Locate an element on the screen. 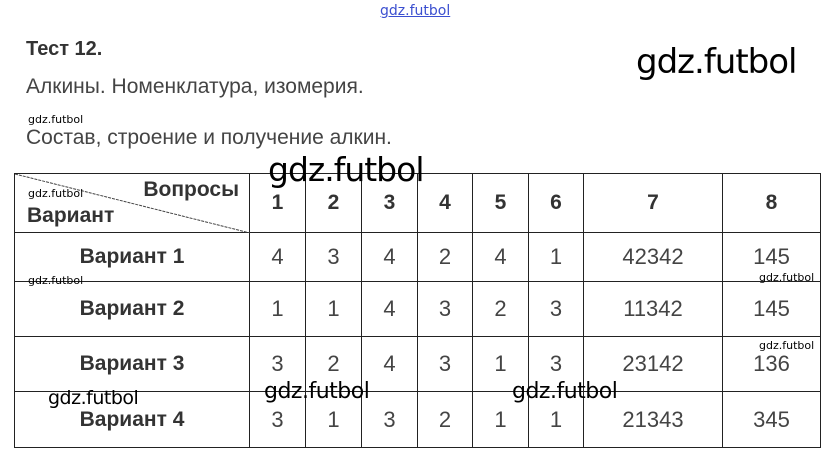 The height and width of the screenshot is (460, 838). table-row: Вариант 1 4 3 4 2 4 1 42342 145 is located at coordinates (417, 257).